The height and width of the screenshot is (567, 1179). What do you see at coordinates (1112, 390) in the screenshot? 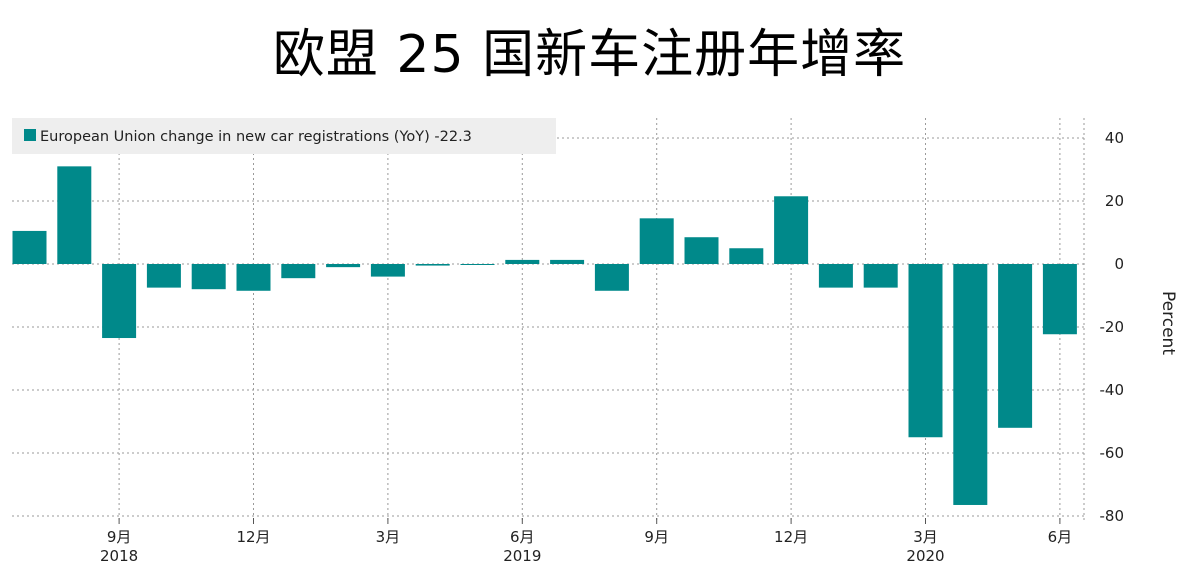
I see `y-tick-label: -40` at bounding box center [1112, 390].